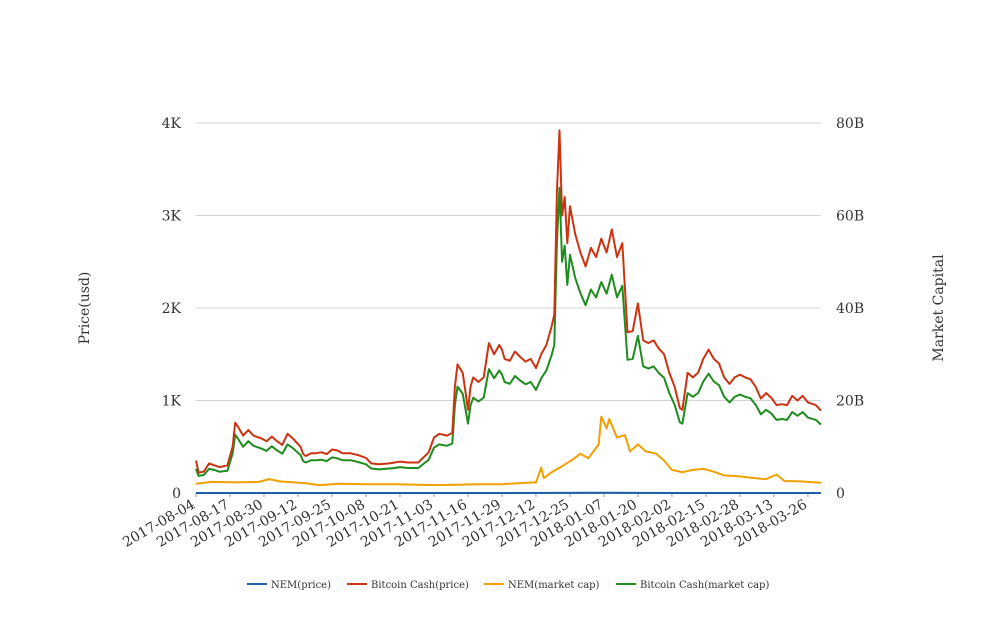 This screenshot has height=621, width=1008. What do you see at coordinates (554, 585) in the screenshot?
I see `legend-label: NEM(market cap)` at bounding box center [554, 585].